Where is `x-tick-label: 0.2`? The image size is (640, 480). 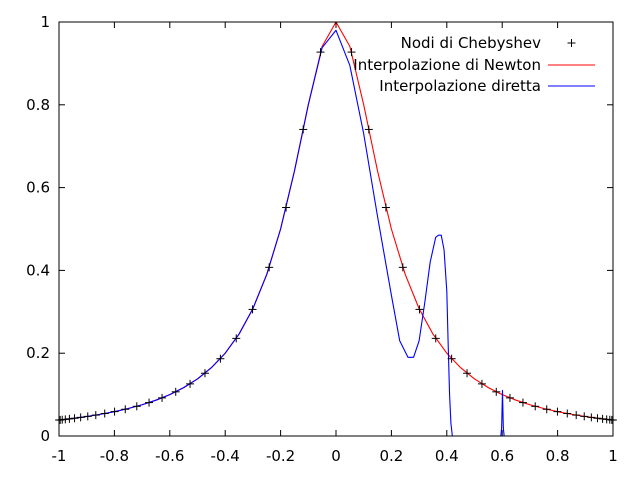
x-tick-label: 0.2 is located at coordinates (391, 456).